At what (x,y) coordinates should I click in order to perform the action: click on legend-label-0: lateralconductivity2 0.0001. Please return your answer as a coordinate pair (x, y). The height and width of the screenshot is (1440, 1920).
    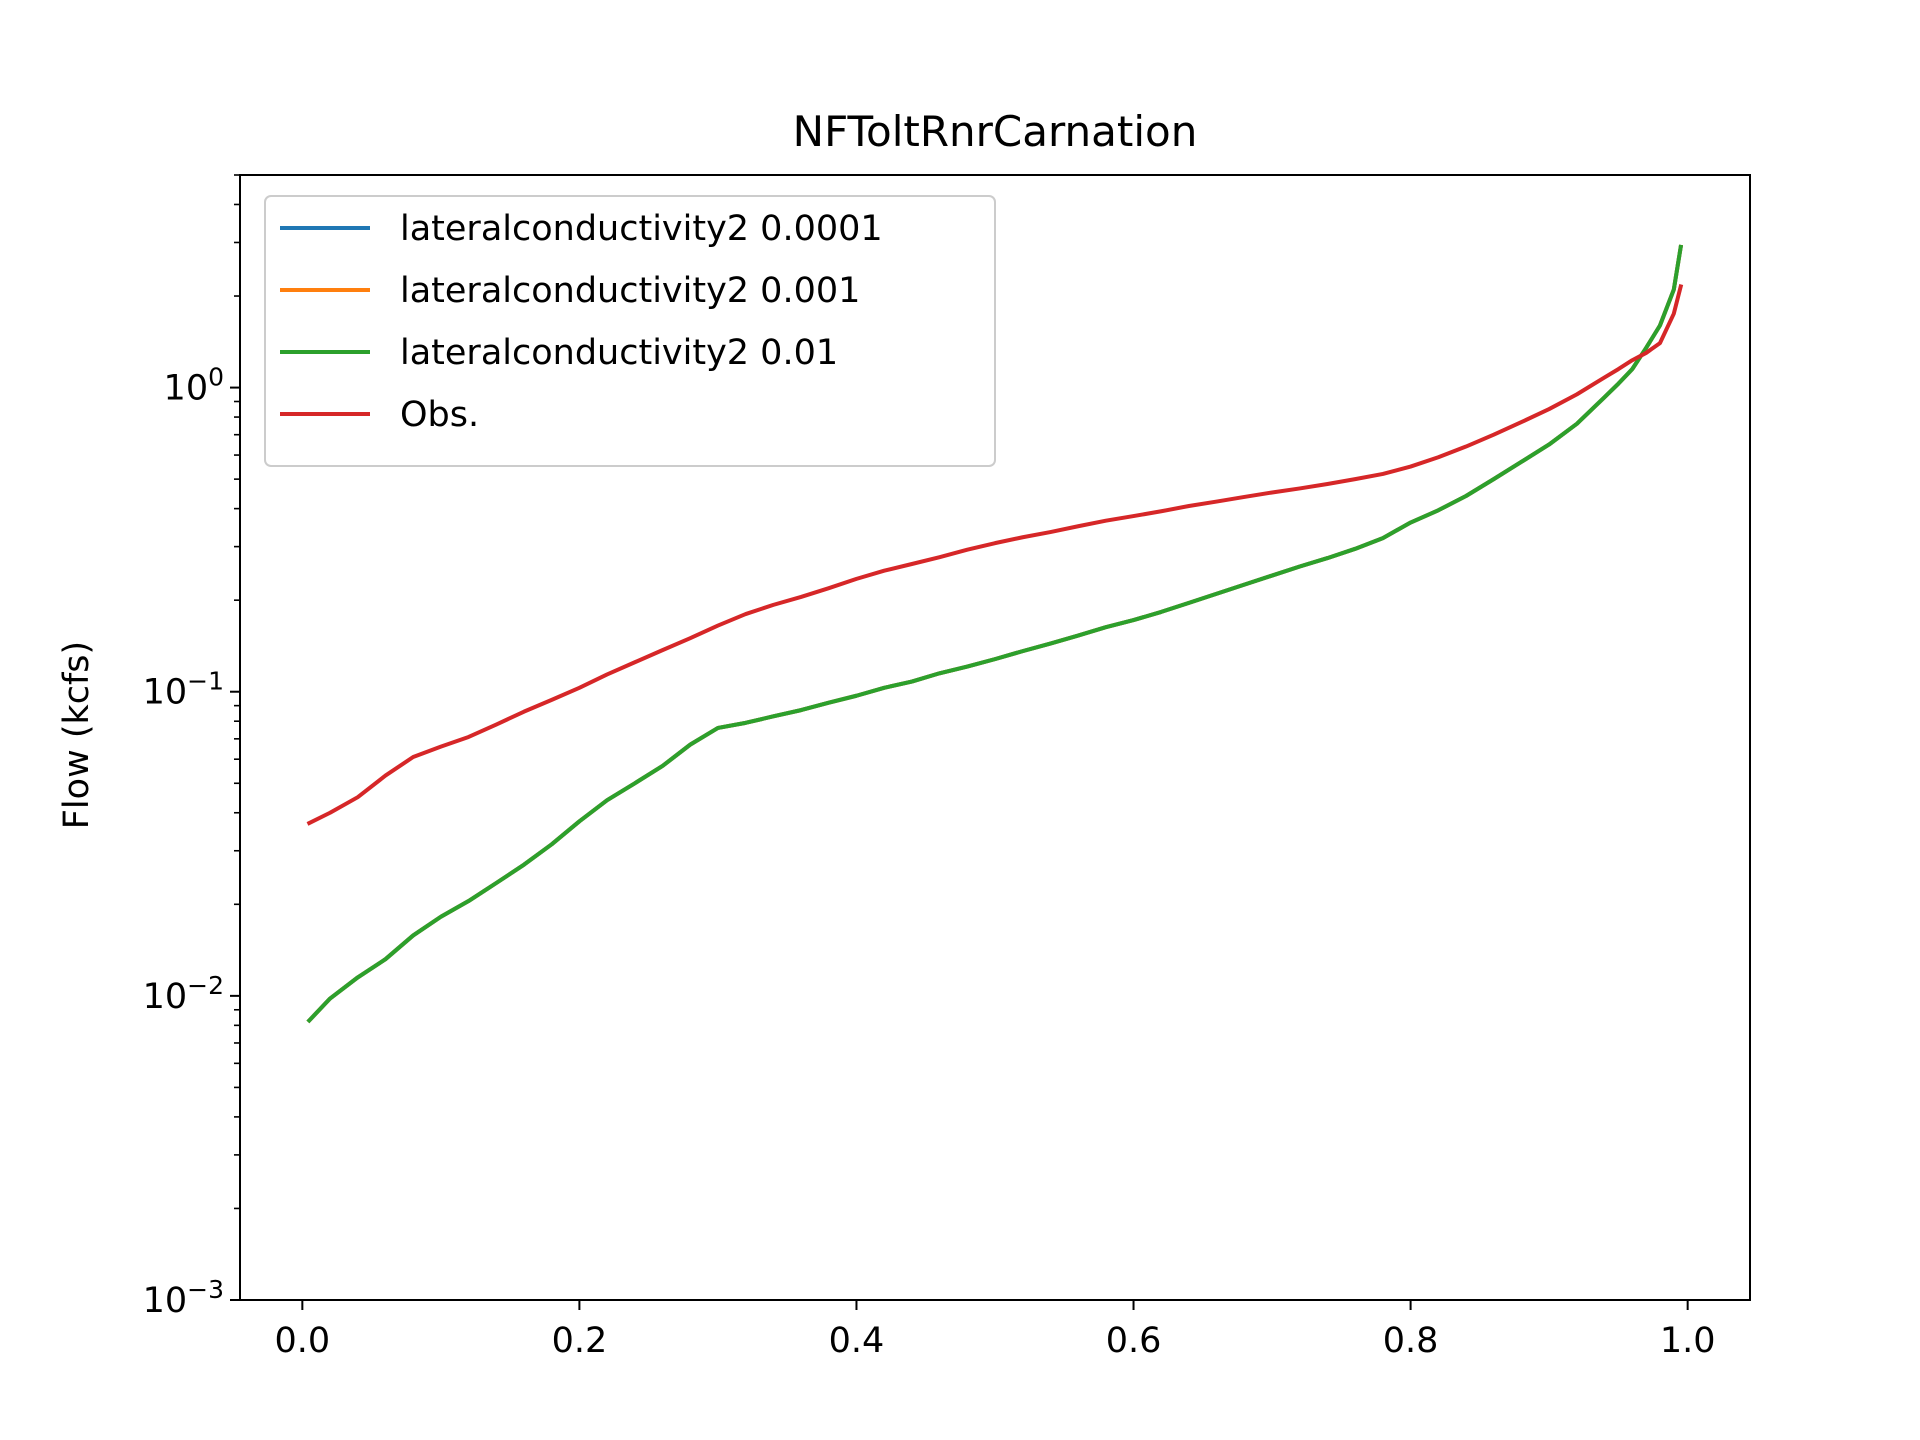
    Looking at the image, I should click on (641, 229).